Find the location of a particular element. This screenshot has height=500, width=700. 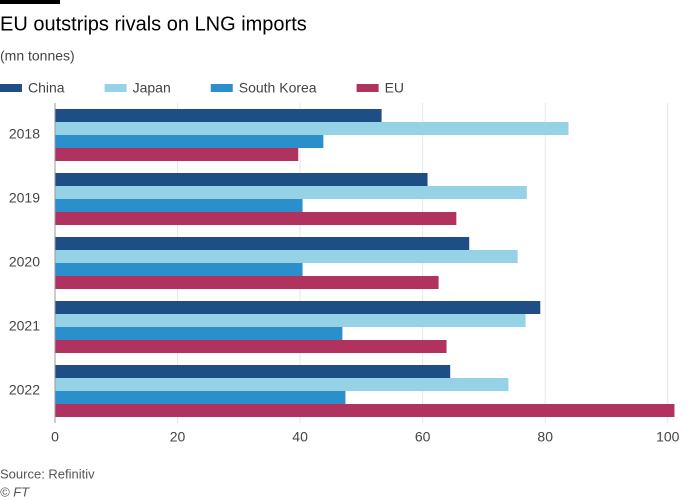

brand-bar is located at coordinates (30, 2).